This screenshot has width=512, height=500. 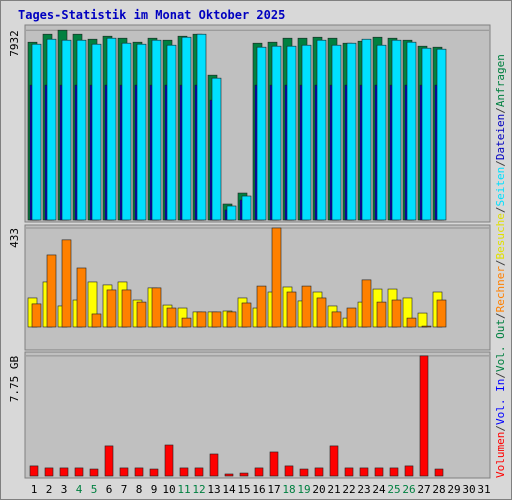 What do you see at coordinates (333, 489) in the screenshot?
I see `x-tick-label: 21` at bounding box center [333, 489].